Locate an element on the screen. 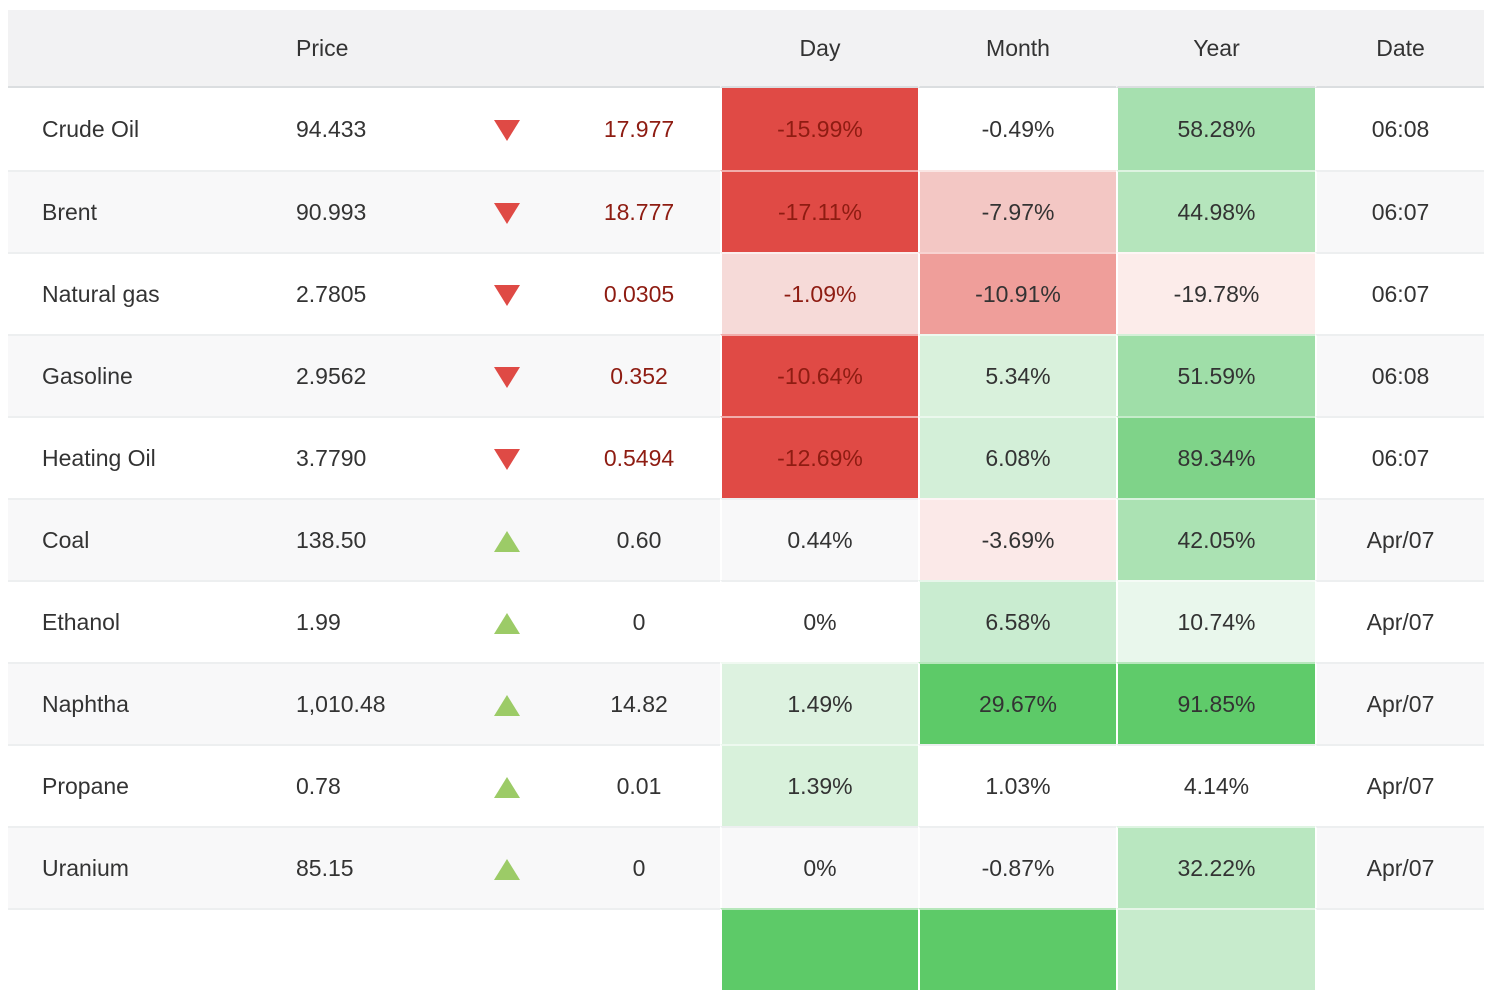 The height and width of the screenshot is (990, 1492). day-change-cell: -15.99% is located at coordinates (819, 129).